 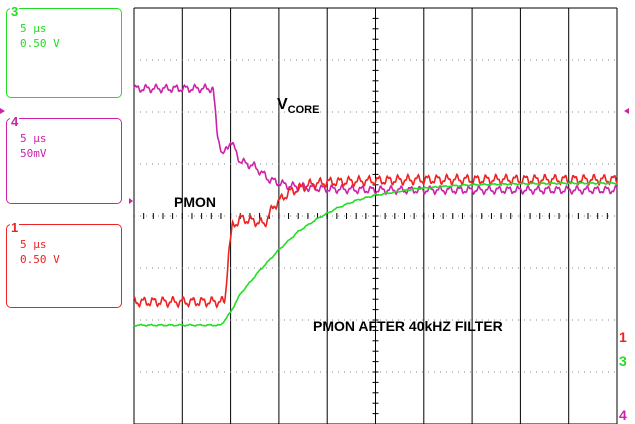 I want to click on trigger-marker-left, so click(x=2, y=111).